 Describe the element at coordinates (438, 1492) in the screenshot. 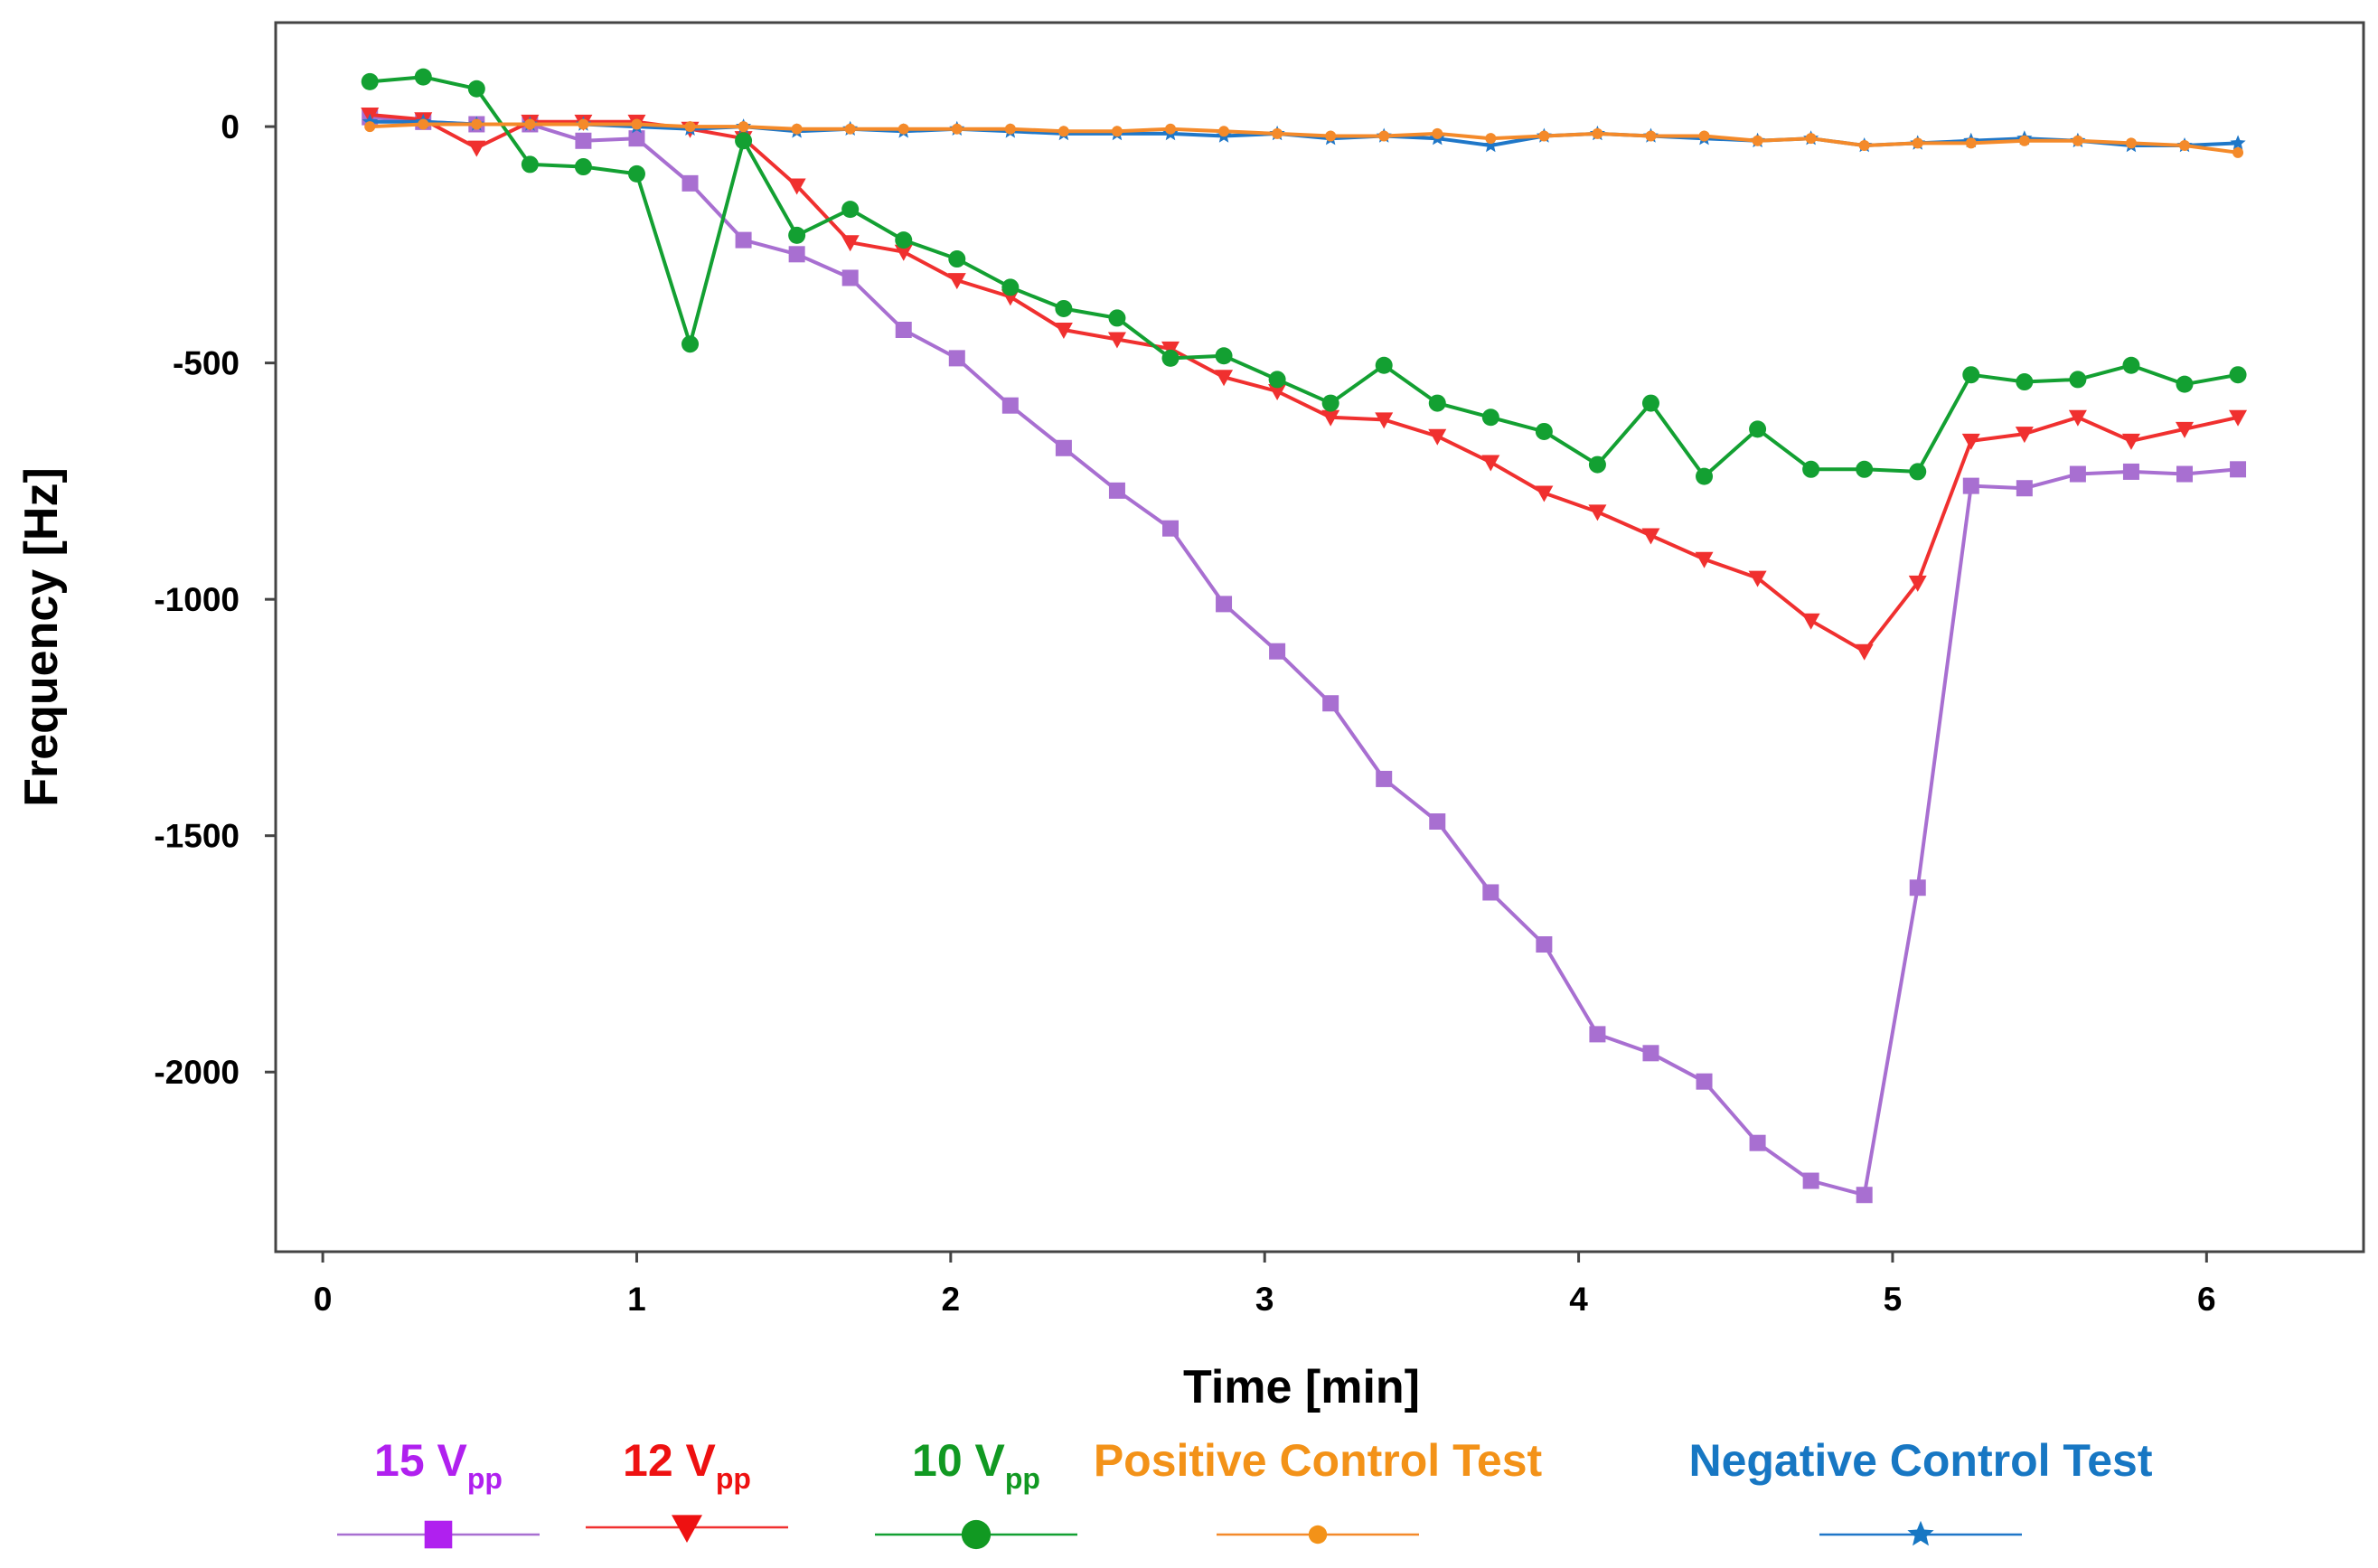

I see `legend-entry-15-vpp: 15 Vpp` at that location.